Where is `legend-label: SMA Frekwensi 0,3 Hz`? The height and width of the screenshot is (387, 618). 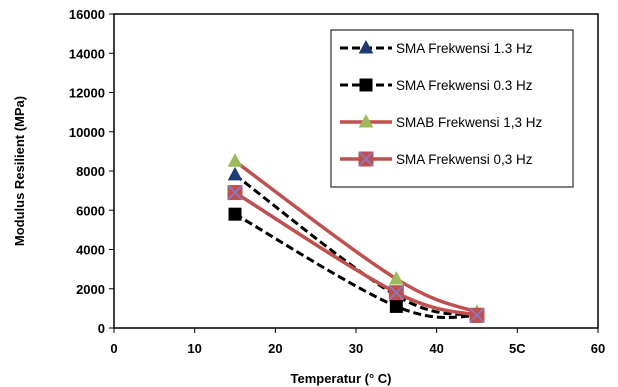
legend-label: SMA Frekwensi 0,3 Hz is located at coordinates (464, 159).